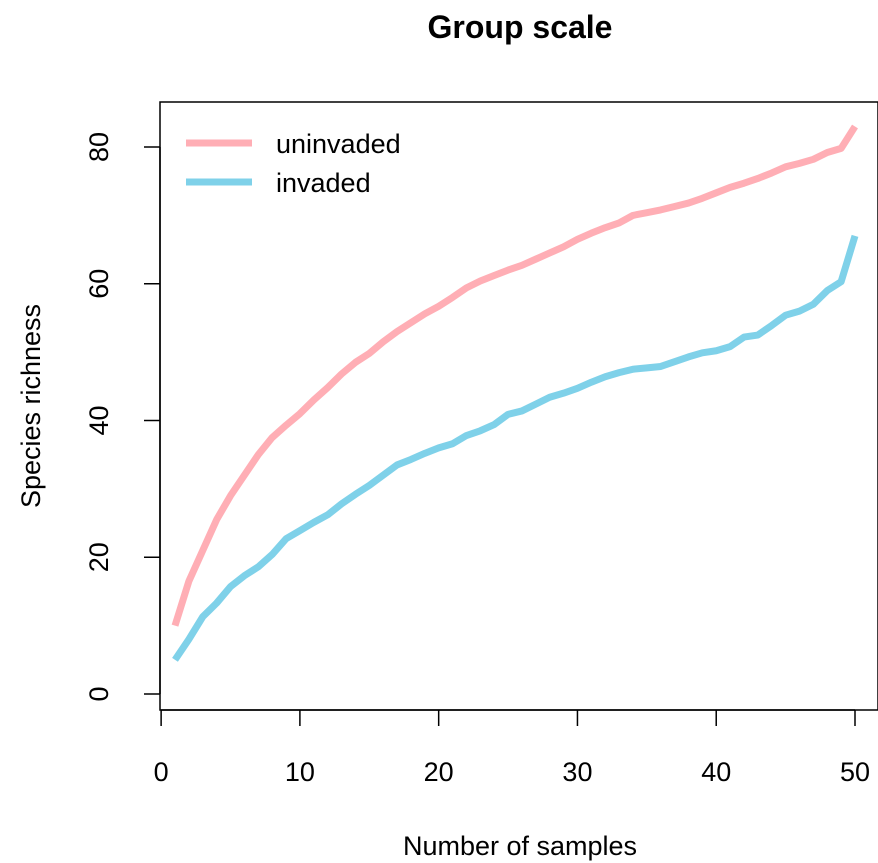 The image size is (878, 863). What do you see at coordinates (99, 557) in the screenshot?
I see `y-tick-label: 20` at bounding box center [99, 557].